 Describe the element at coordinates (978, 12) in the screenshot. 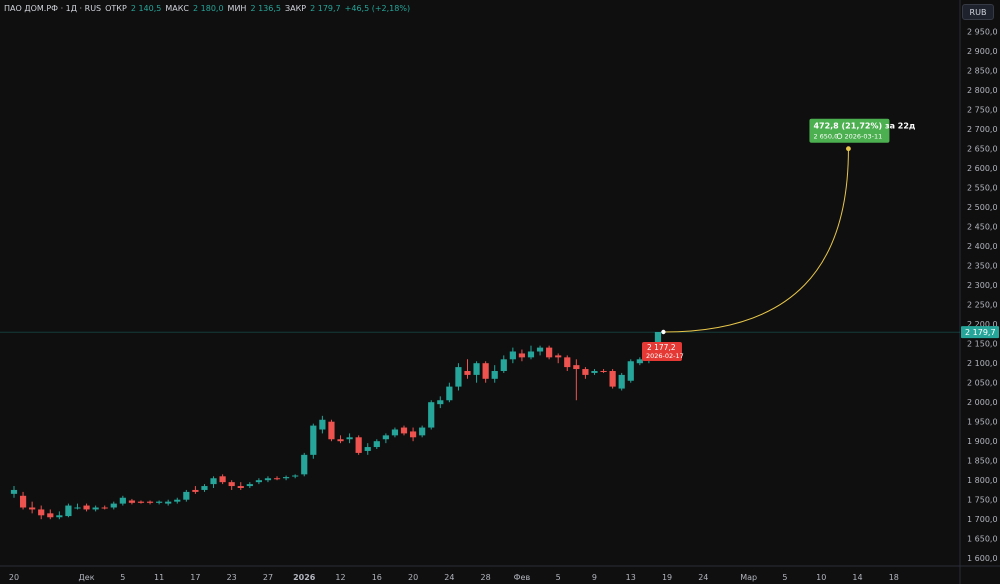

I see `currency-button: RUB` at that location.